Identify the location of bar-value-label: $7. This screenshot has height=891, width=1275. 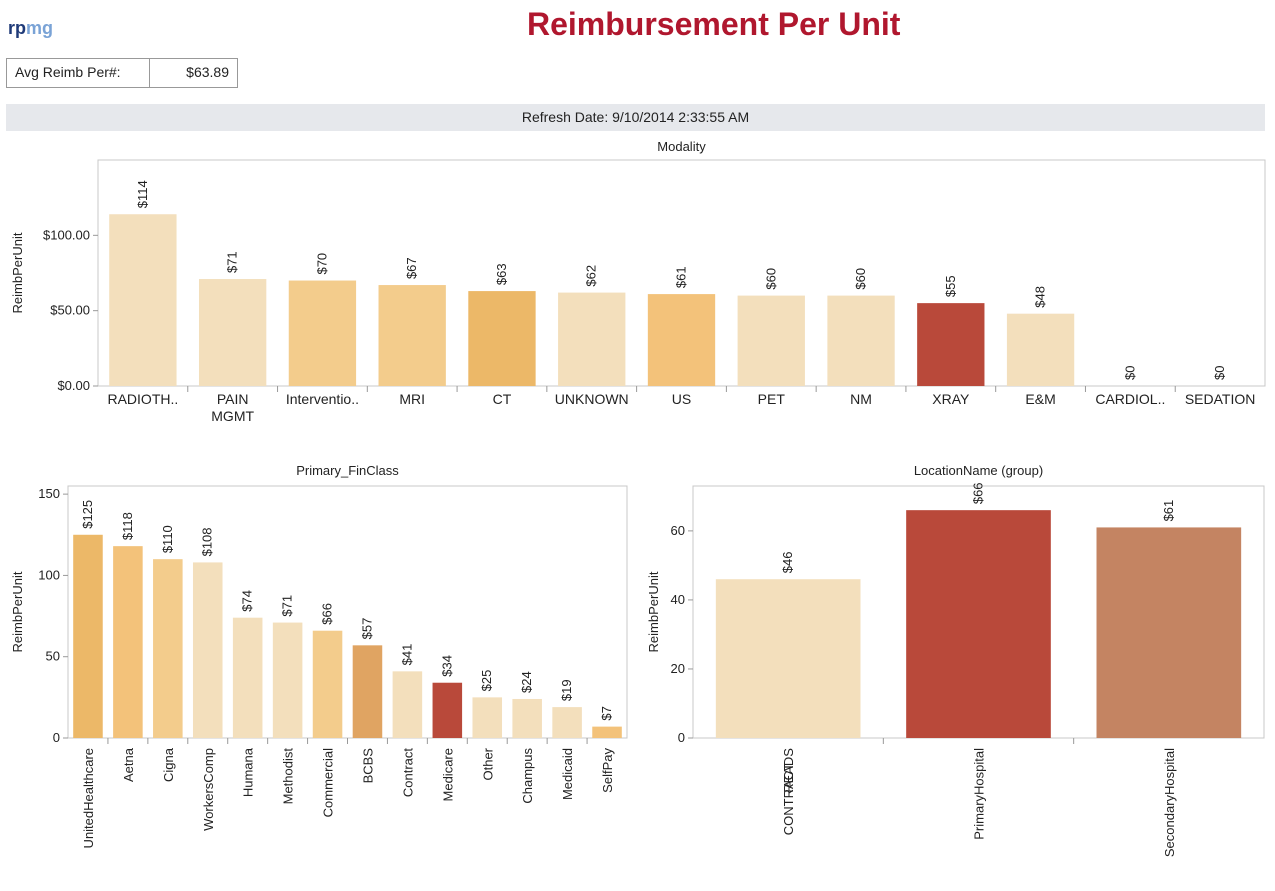
(606, 713).